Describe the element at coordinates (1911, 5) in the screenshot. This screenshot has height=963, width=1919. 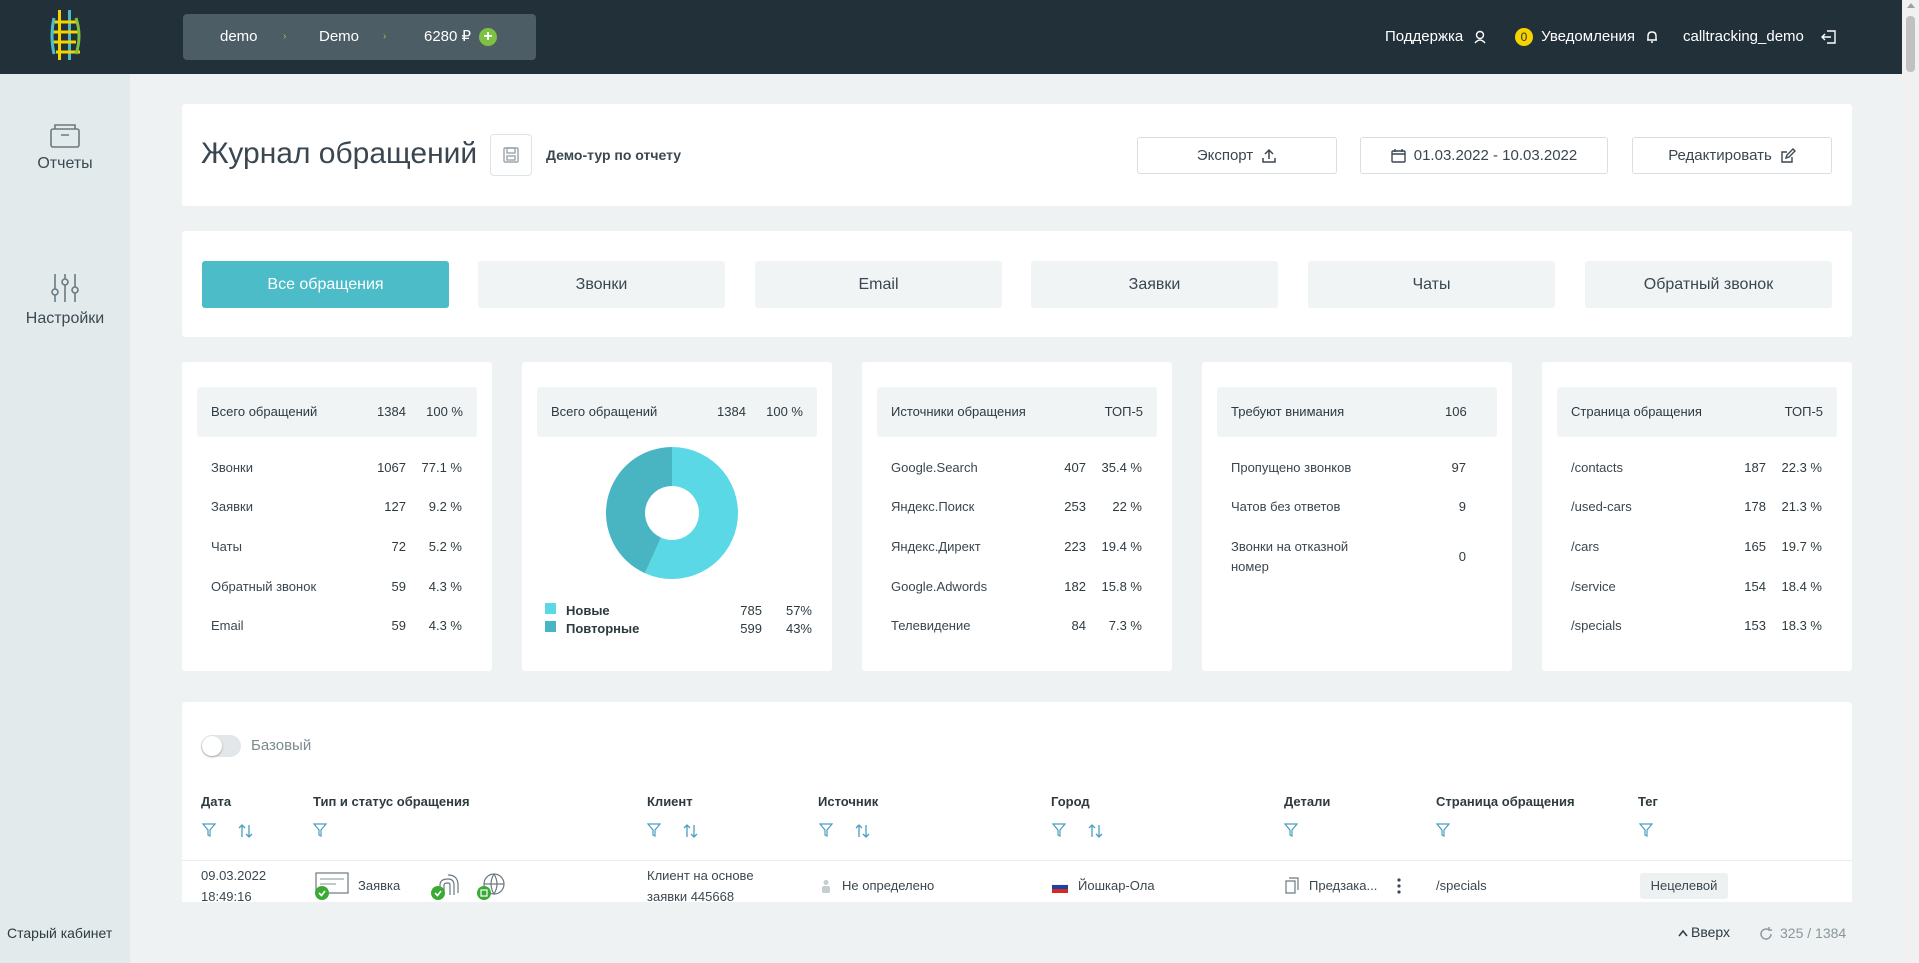
I see `scroll-up-arrow` at that location.